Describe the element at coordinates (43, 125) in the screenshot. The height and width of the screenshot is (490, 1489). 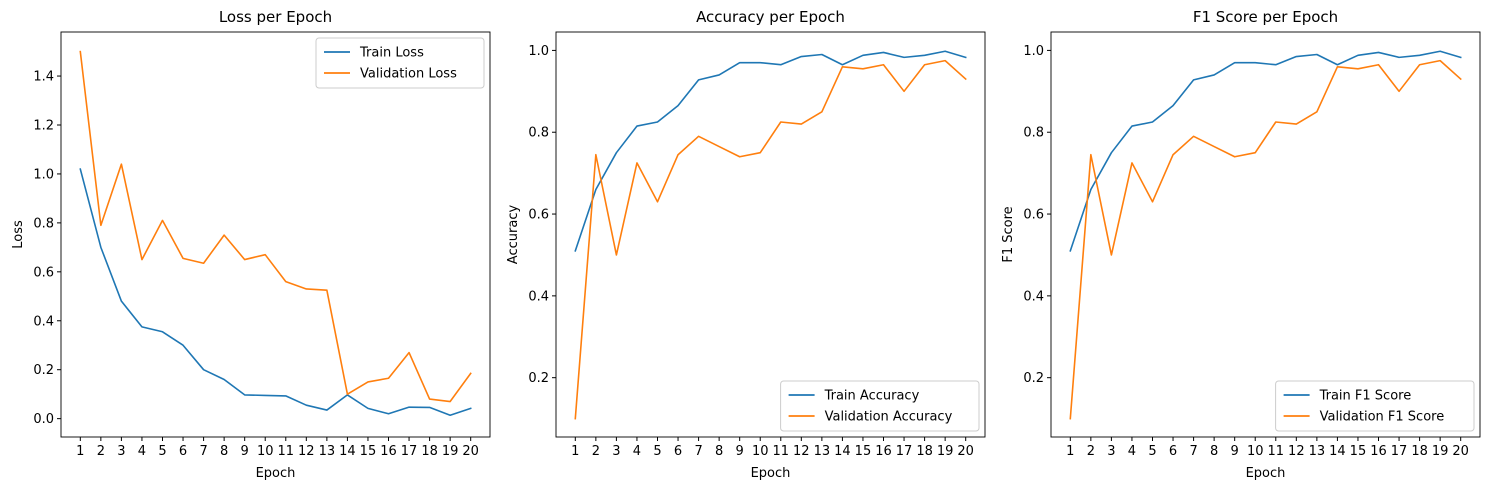
I see `y-tick-label: 1.2` at that location.